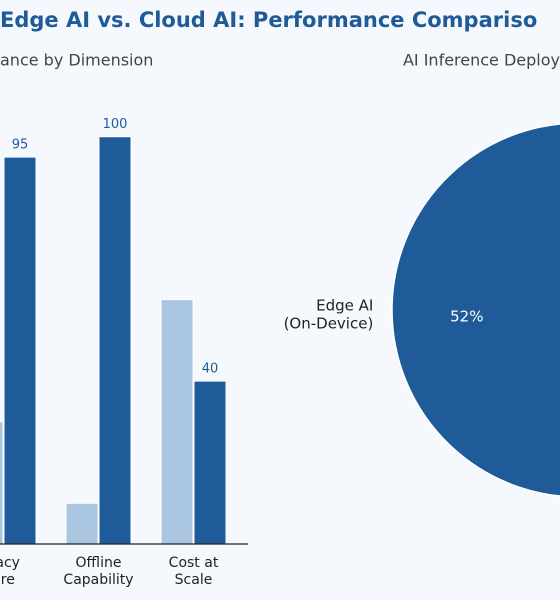  What do you see at coordinates (466, 317) in the screenshot?
I see `pie-value-label: 52%` at bounding box center [466, 317].